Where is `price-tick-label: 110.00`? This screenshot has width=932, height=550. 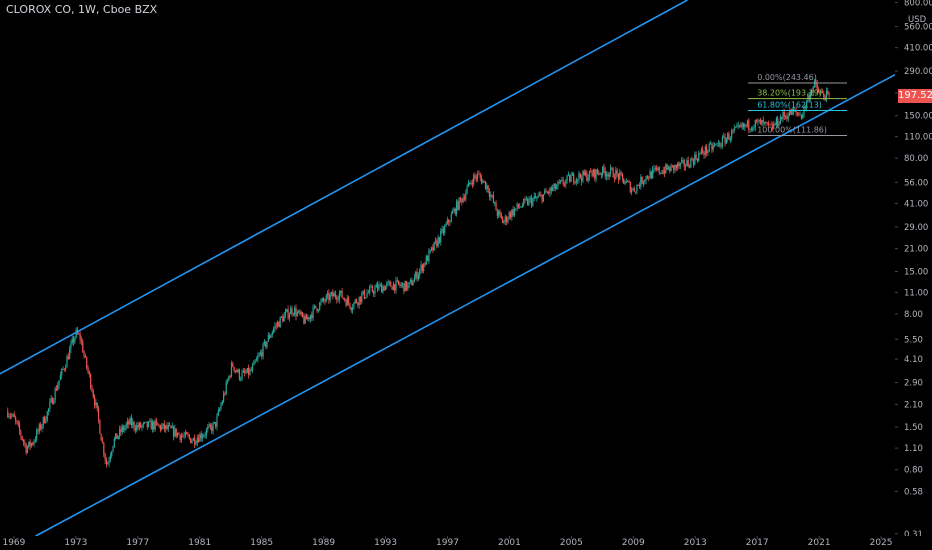 price-tick-label: 110.00 is located at coordinates (918, 138).